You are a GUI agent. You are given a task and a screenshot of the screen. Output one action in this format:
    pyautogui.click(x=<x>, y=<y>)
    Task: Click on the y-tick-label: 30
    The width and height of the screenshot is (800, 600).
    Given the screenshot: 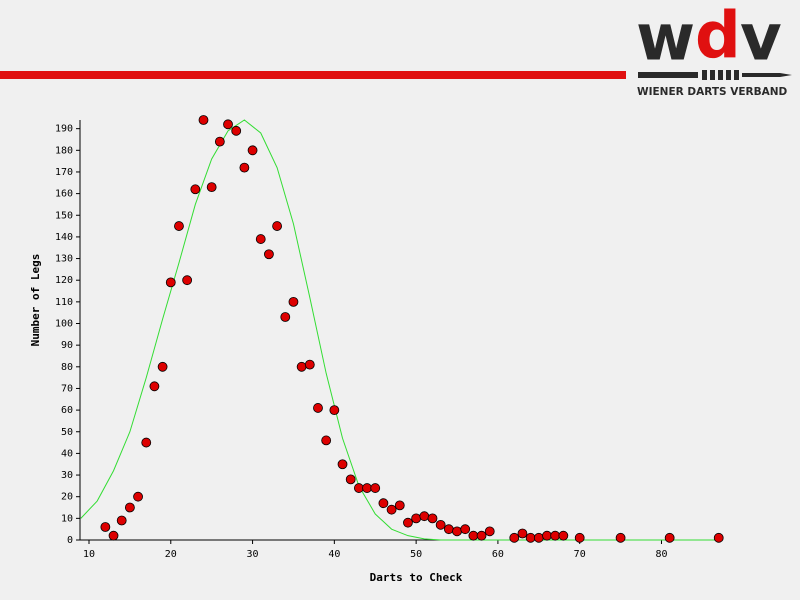 What is the action you would take?
    pyautogui.click(x=67, y=475)
    